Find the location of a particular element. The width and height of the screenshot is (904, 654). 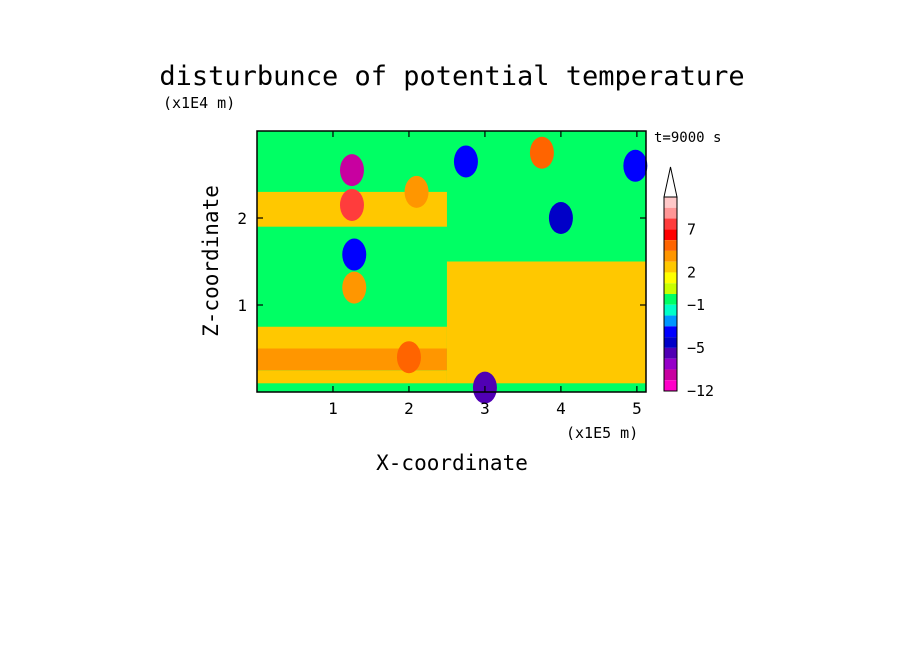

y-tick-label: 1 is located at coordinates (242, 305).